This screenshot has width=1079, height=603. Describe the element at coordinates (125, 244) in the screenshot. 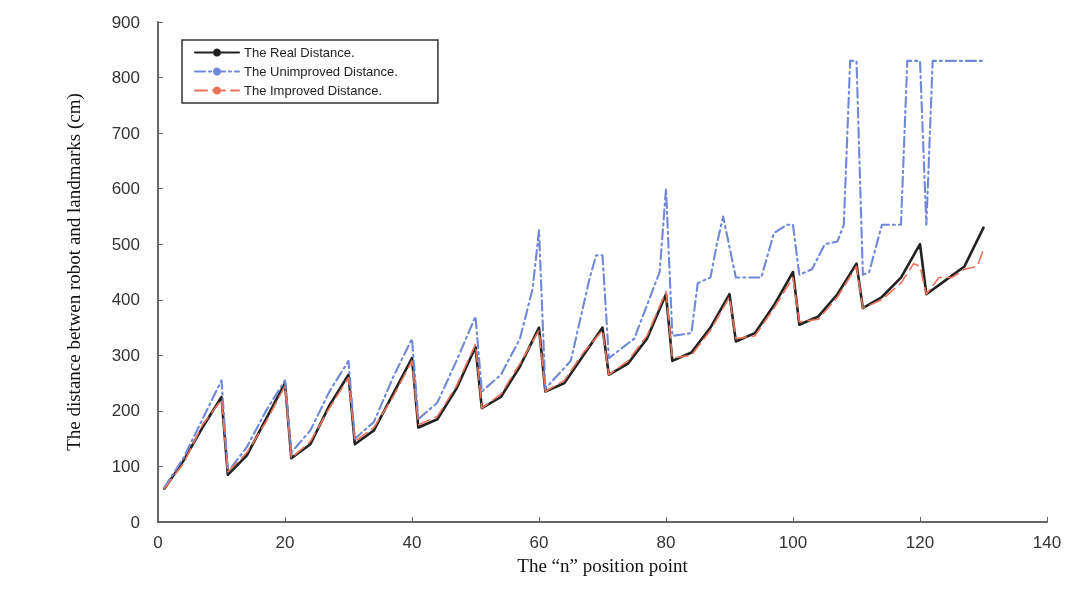

I see `y-tick-label: 500` at that location.